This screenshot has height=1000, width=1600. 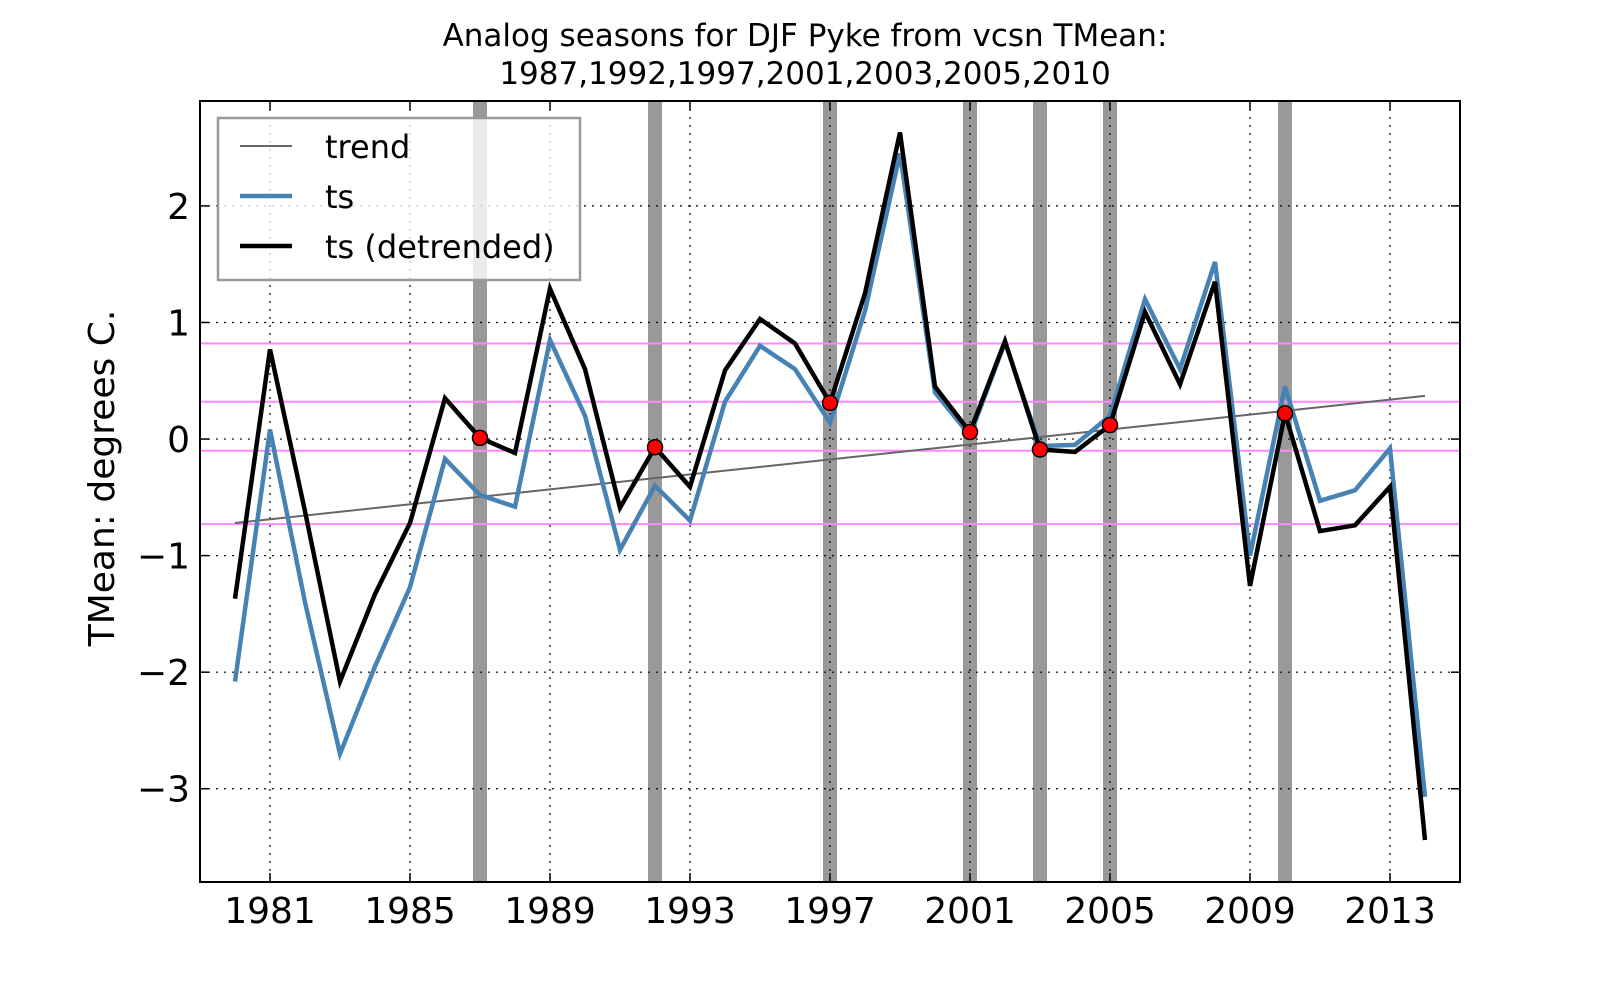 What do you see at coordinates (1040, 449) in the screenshot?
I see `analog-marker-2003` at bounding box center [1040, 449].